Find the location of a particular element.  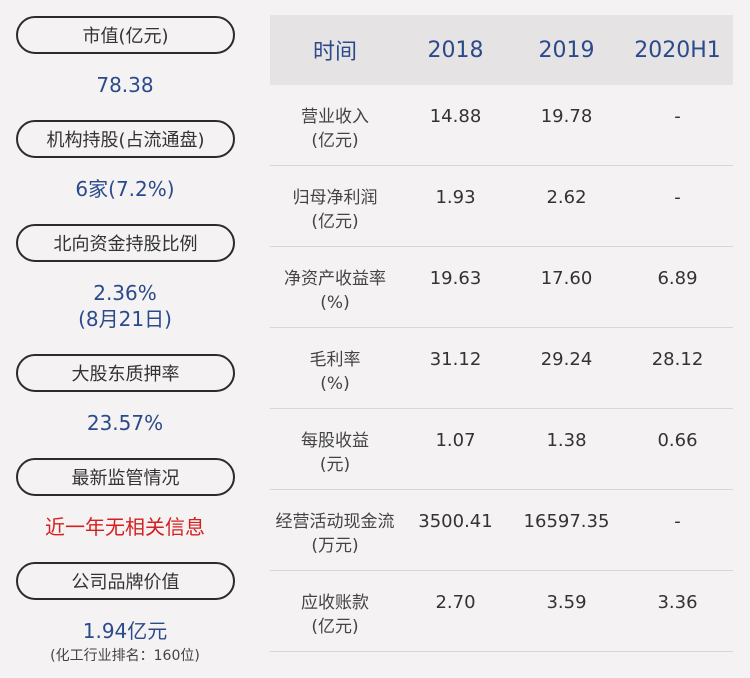

table-header: 时间 2018 2019 2020H1 is located at coordinates (501, 50).